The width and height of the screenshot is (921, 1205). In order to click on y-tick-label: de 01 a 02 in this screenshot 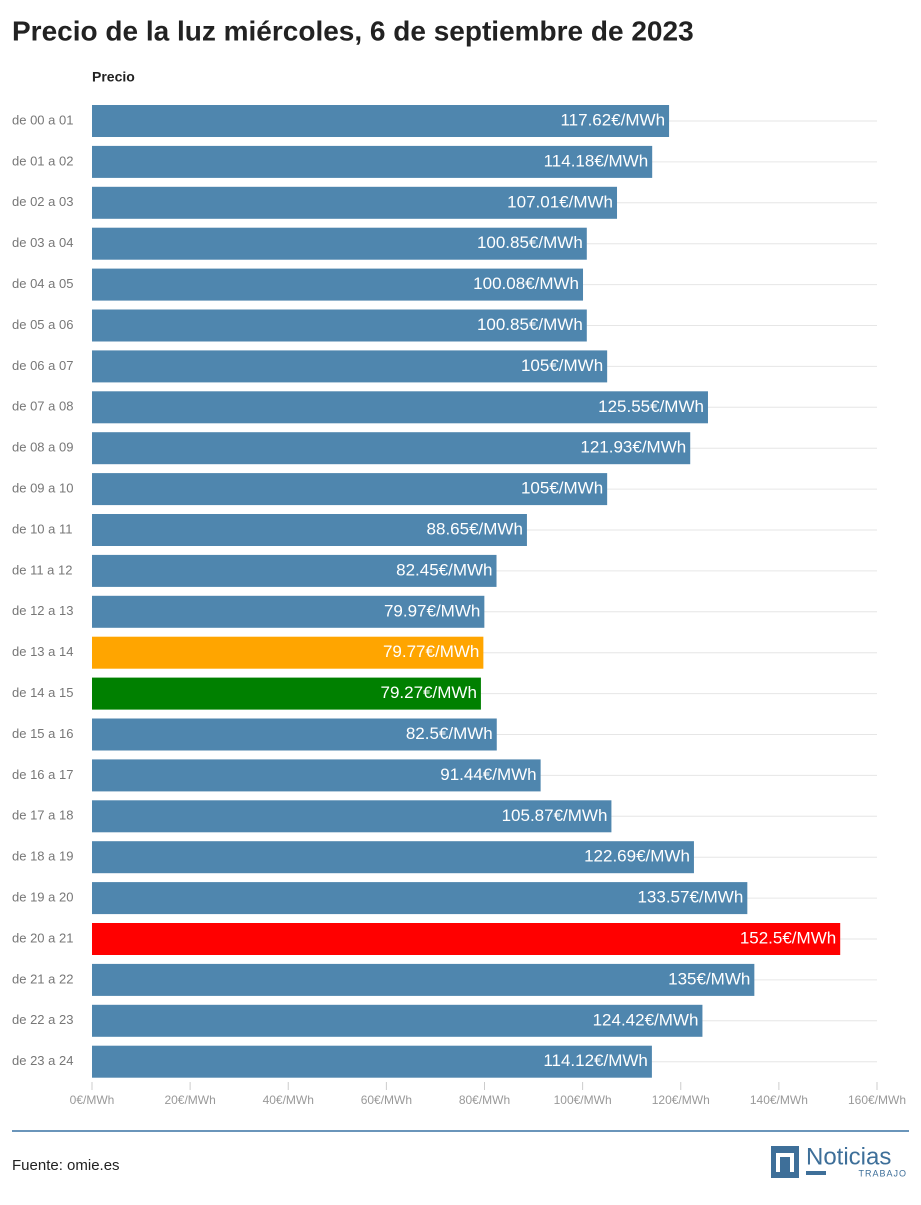, I will do `click(42, 160)`.